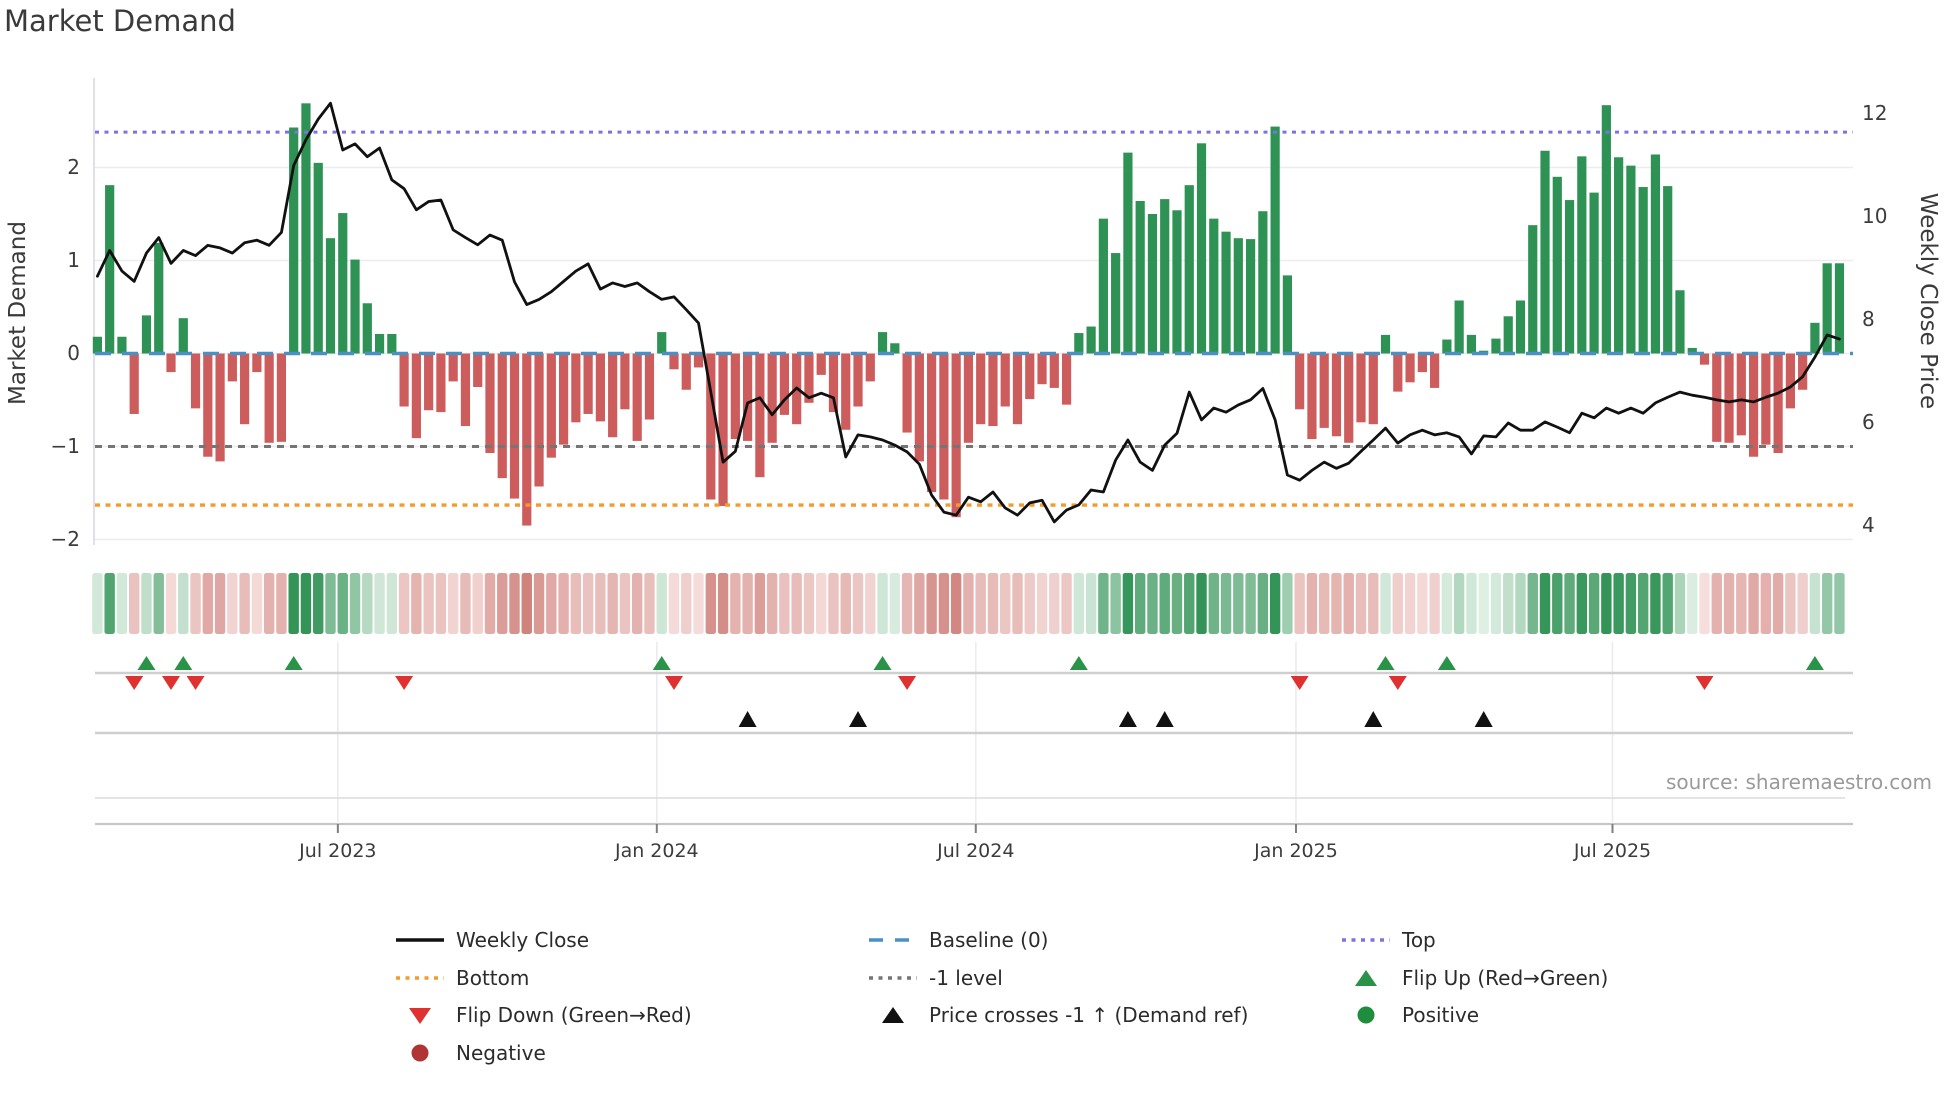 Image resolution: width=1960 pixels, height=1102 pixels. I want to click on y-left-tick-label: 0, so click(73, 352).